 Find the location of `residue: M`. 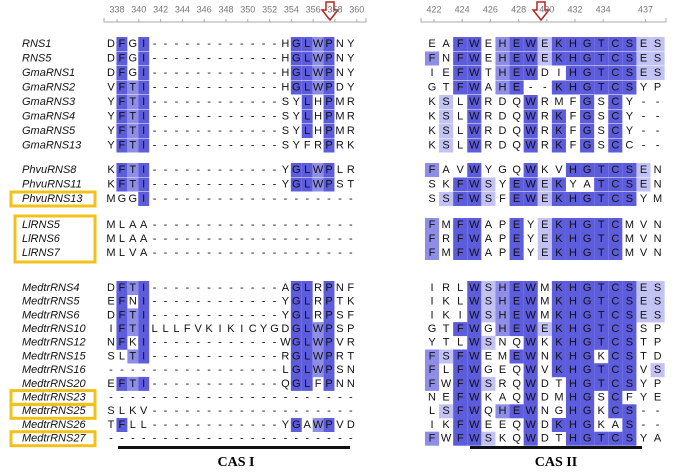

residue: M is located at coordinates (629, 239).